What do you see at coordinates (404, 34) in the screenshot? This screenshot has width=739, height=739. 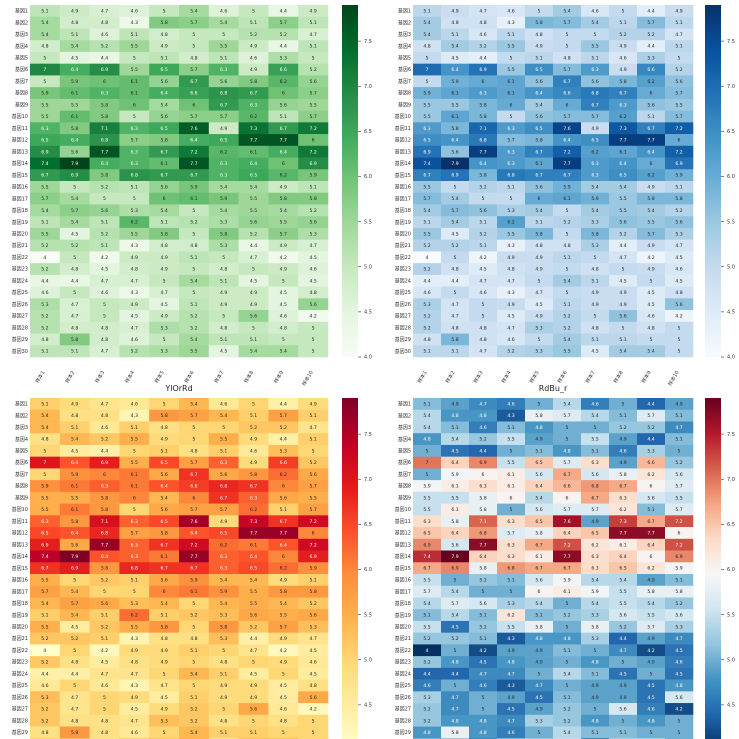 I see `row-label: 基因3` at bounding box center [404, 34].